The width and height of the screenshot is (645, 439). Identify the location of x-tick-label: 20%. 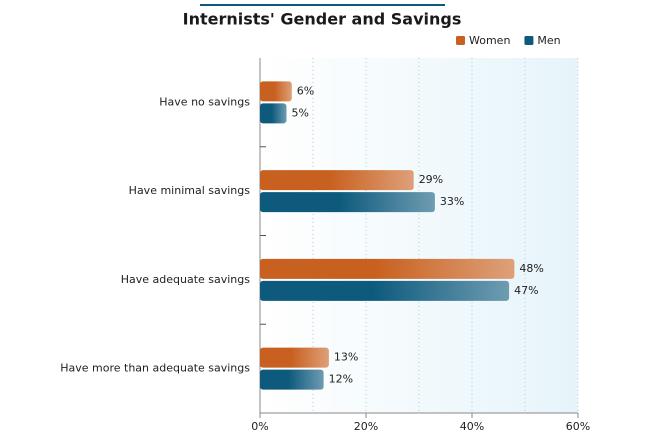
(366, 426).